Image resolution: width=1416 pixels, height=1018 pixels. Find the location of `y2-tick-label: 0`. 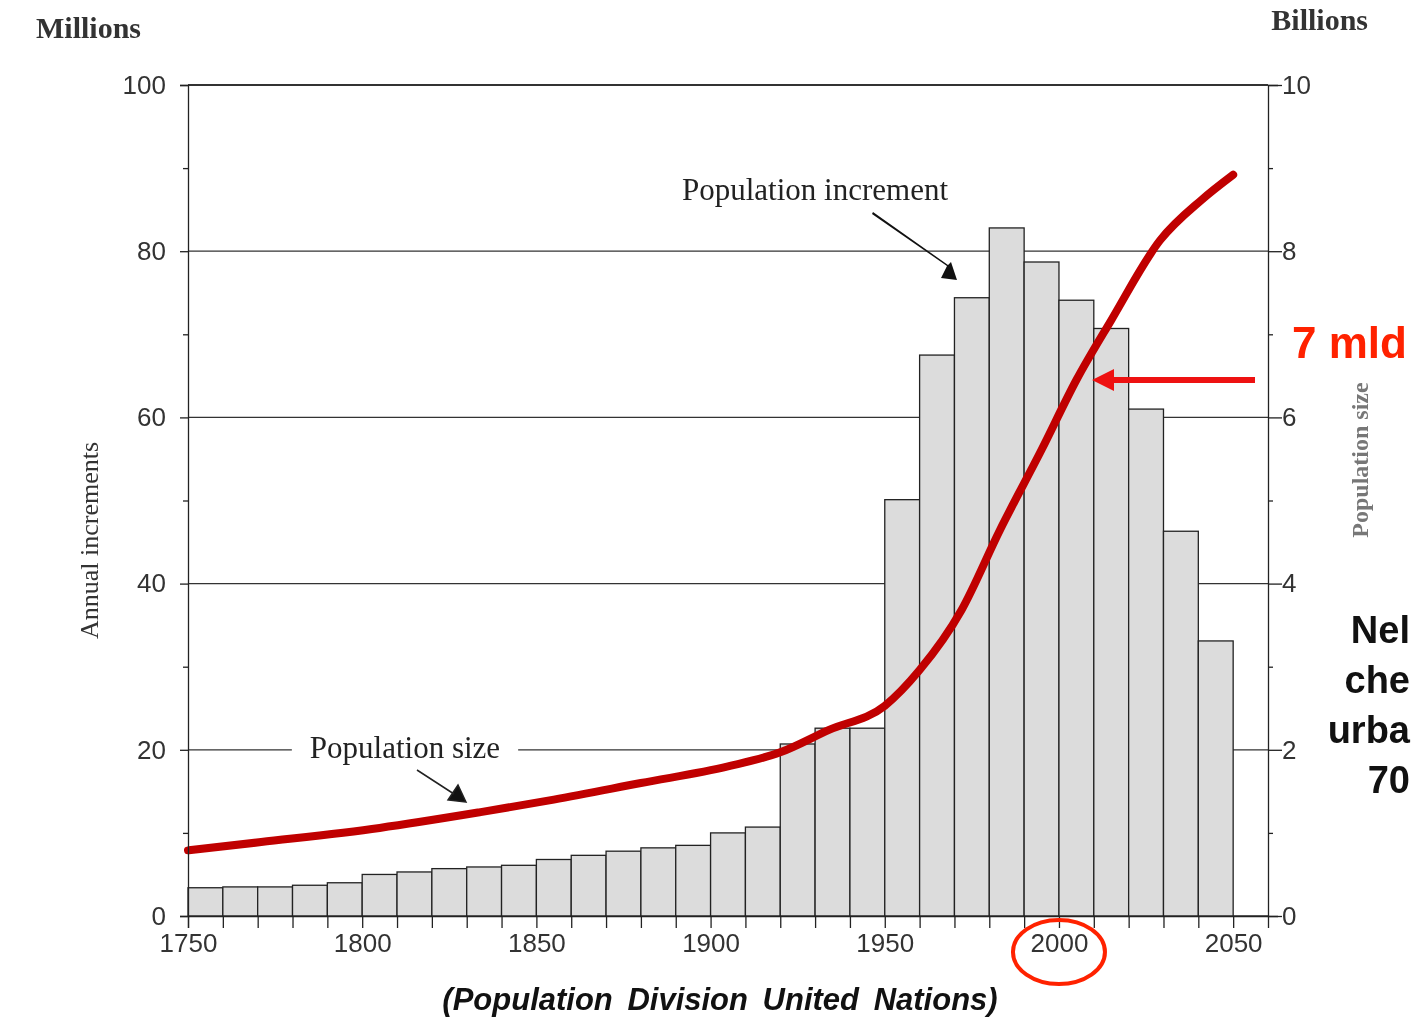

y2-tick-label: 0 is located at coordinates (1289, 915).